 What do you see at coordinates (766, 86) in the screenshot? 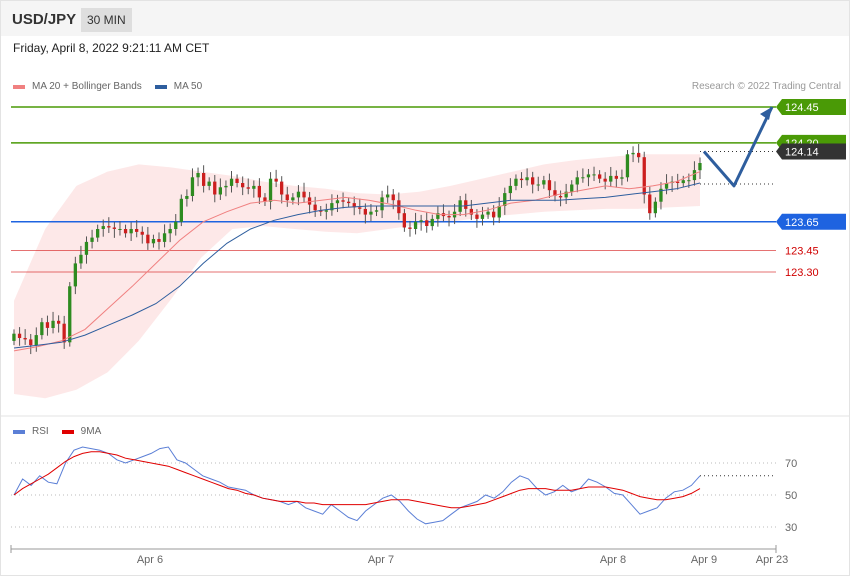
I see `credit-text: Research © 2022 Trading Central` at bounding box center [766, 86].